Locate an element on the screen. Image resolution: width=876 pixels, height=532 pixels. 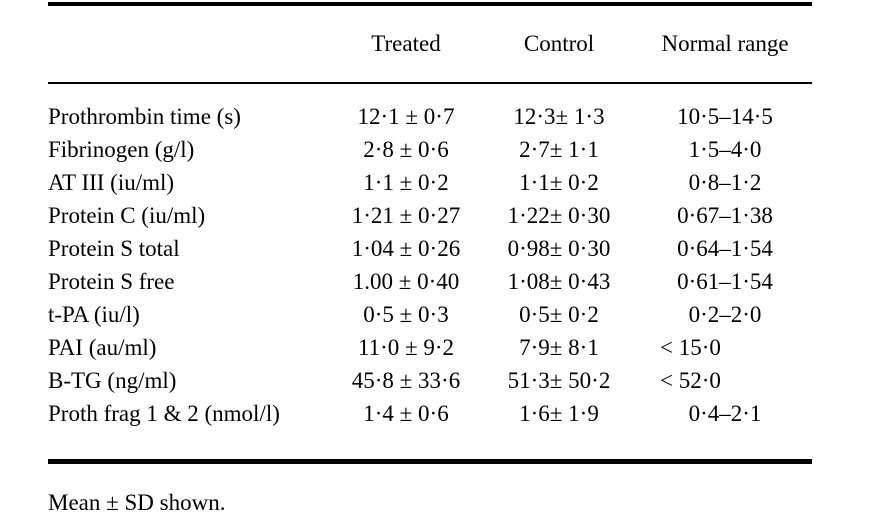
control-value: 12·3± 1·3 is located at coordinates (559, 116).